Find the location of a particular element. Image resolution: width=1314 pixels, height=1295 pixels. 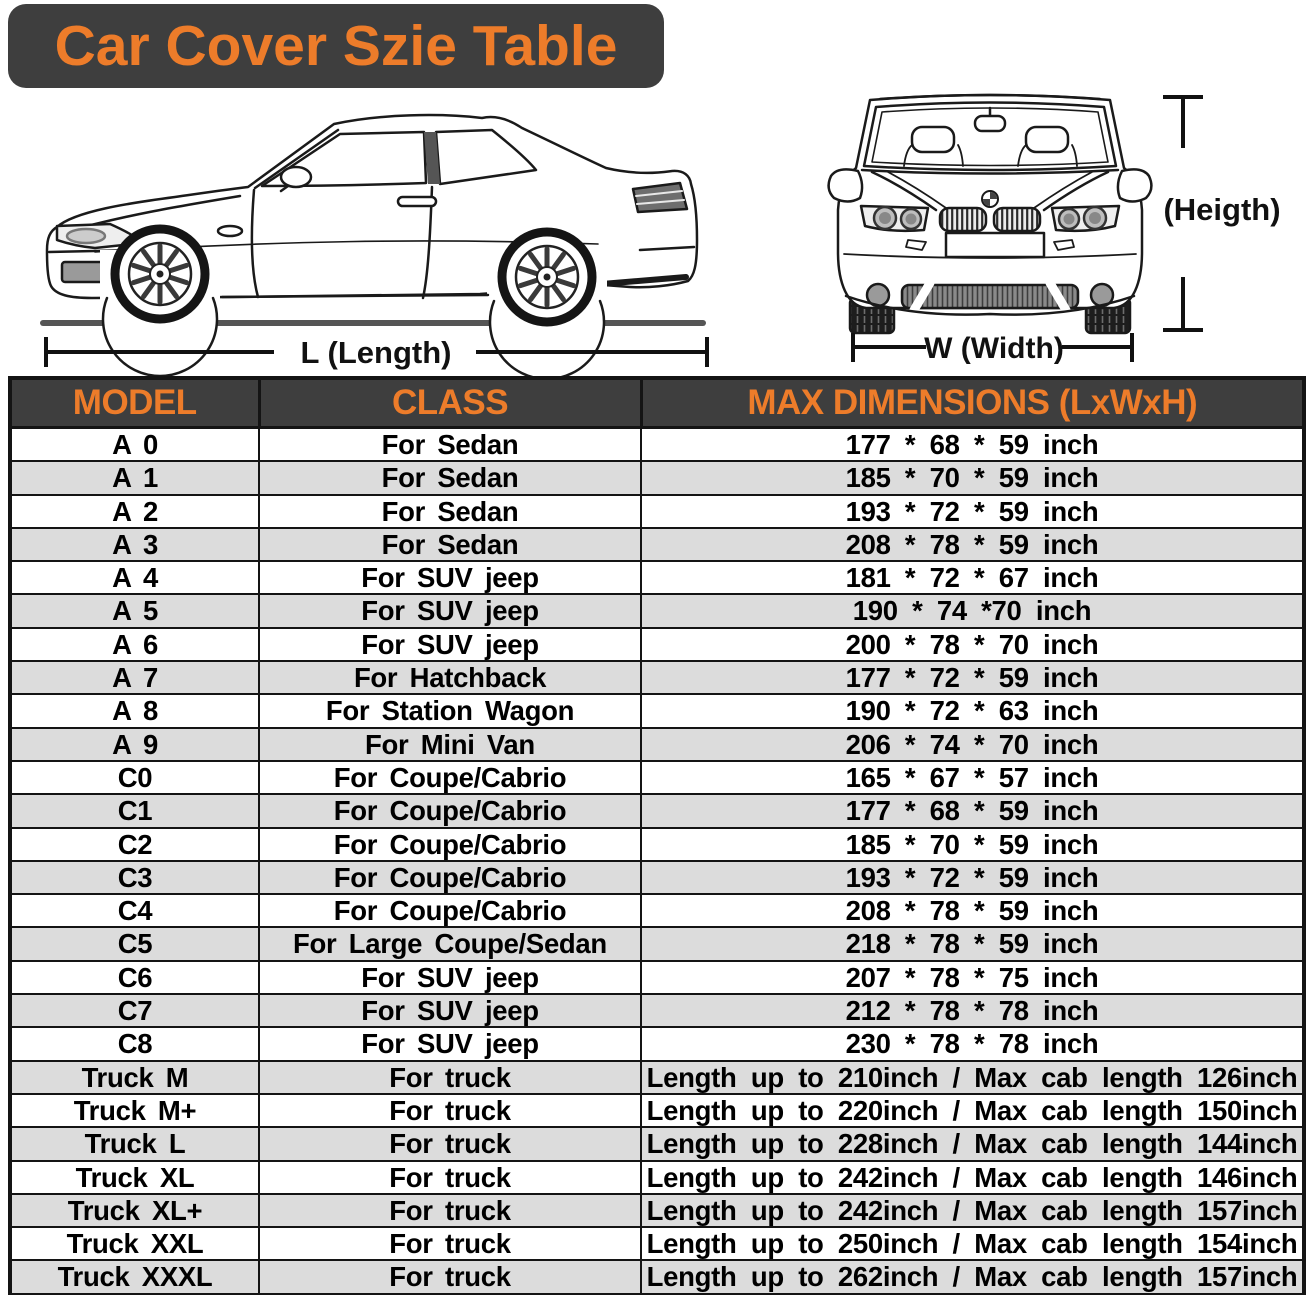

width-dimension-line is located at coordinates (992, 347).